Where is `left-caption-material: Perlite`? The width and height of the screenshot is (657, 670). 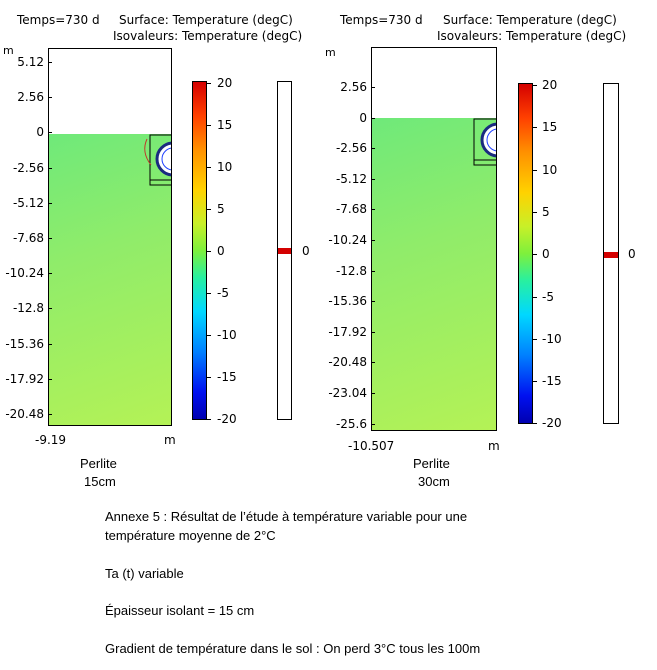
left-caption-material: Perlite is located at coordinates (98, 463).